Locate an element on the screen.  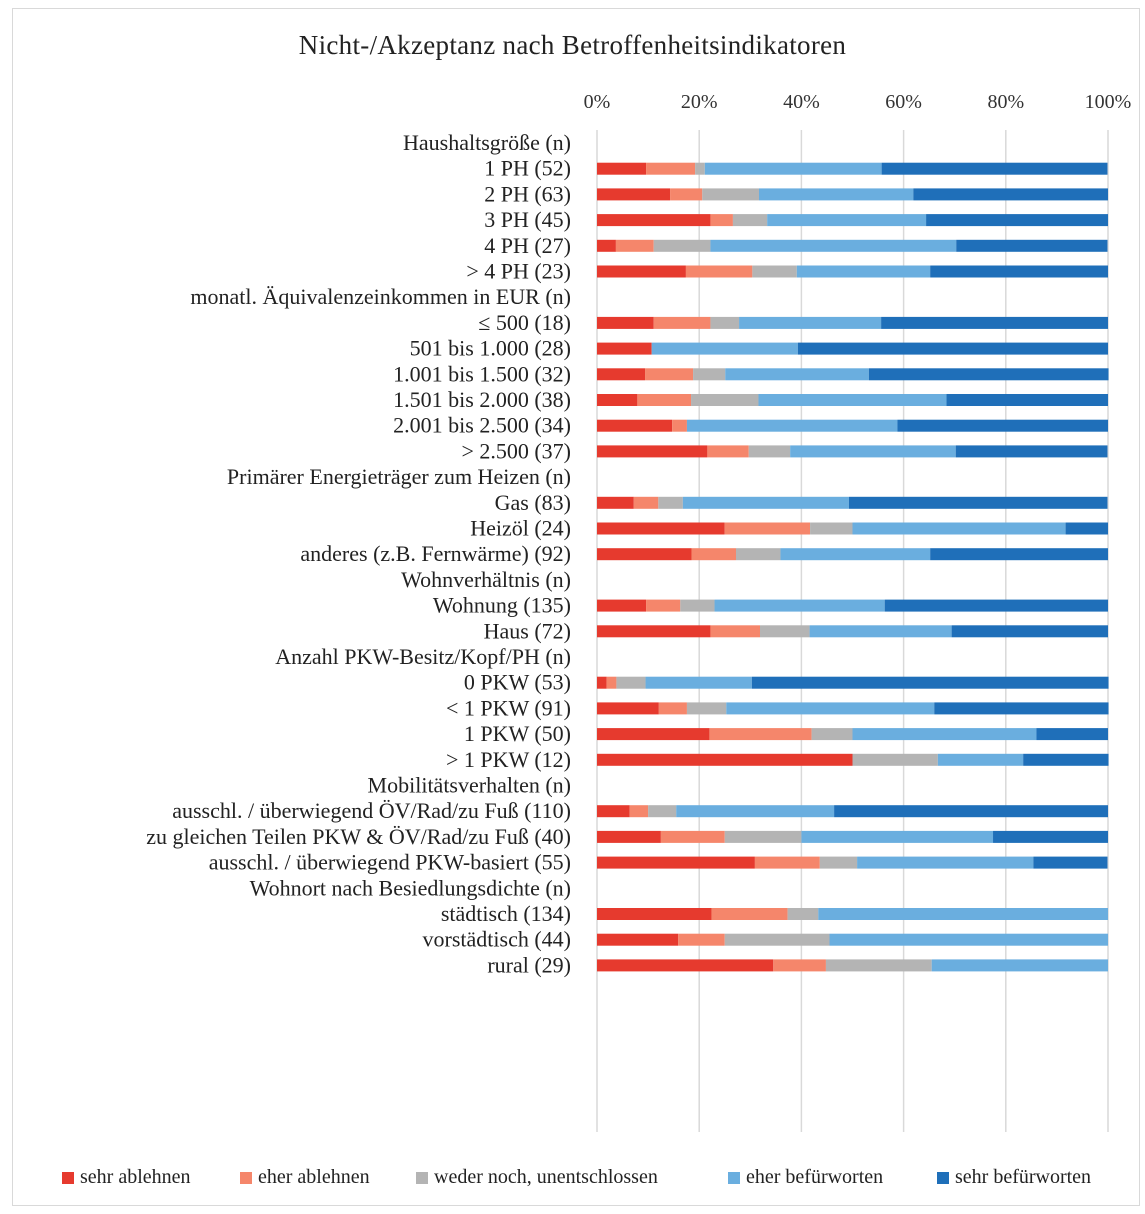
category-group-label: Wohnort nach Besiedlungsdichte (n) is located at coordinates (410, 887).